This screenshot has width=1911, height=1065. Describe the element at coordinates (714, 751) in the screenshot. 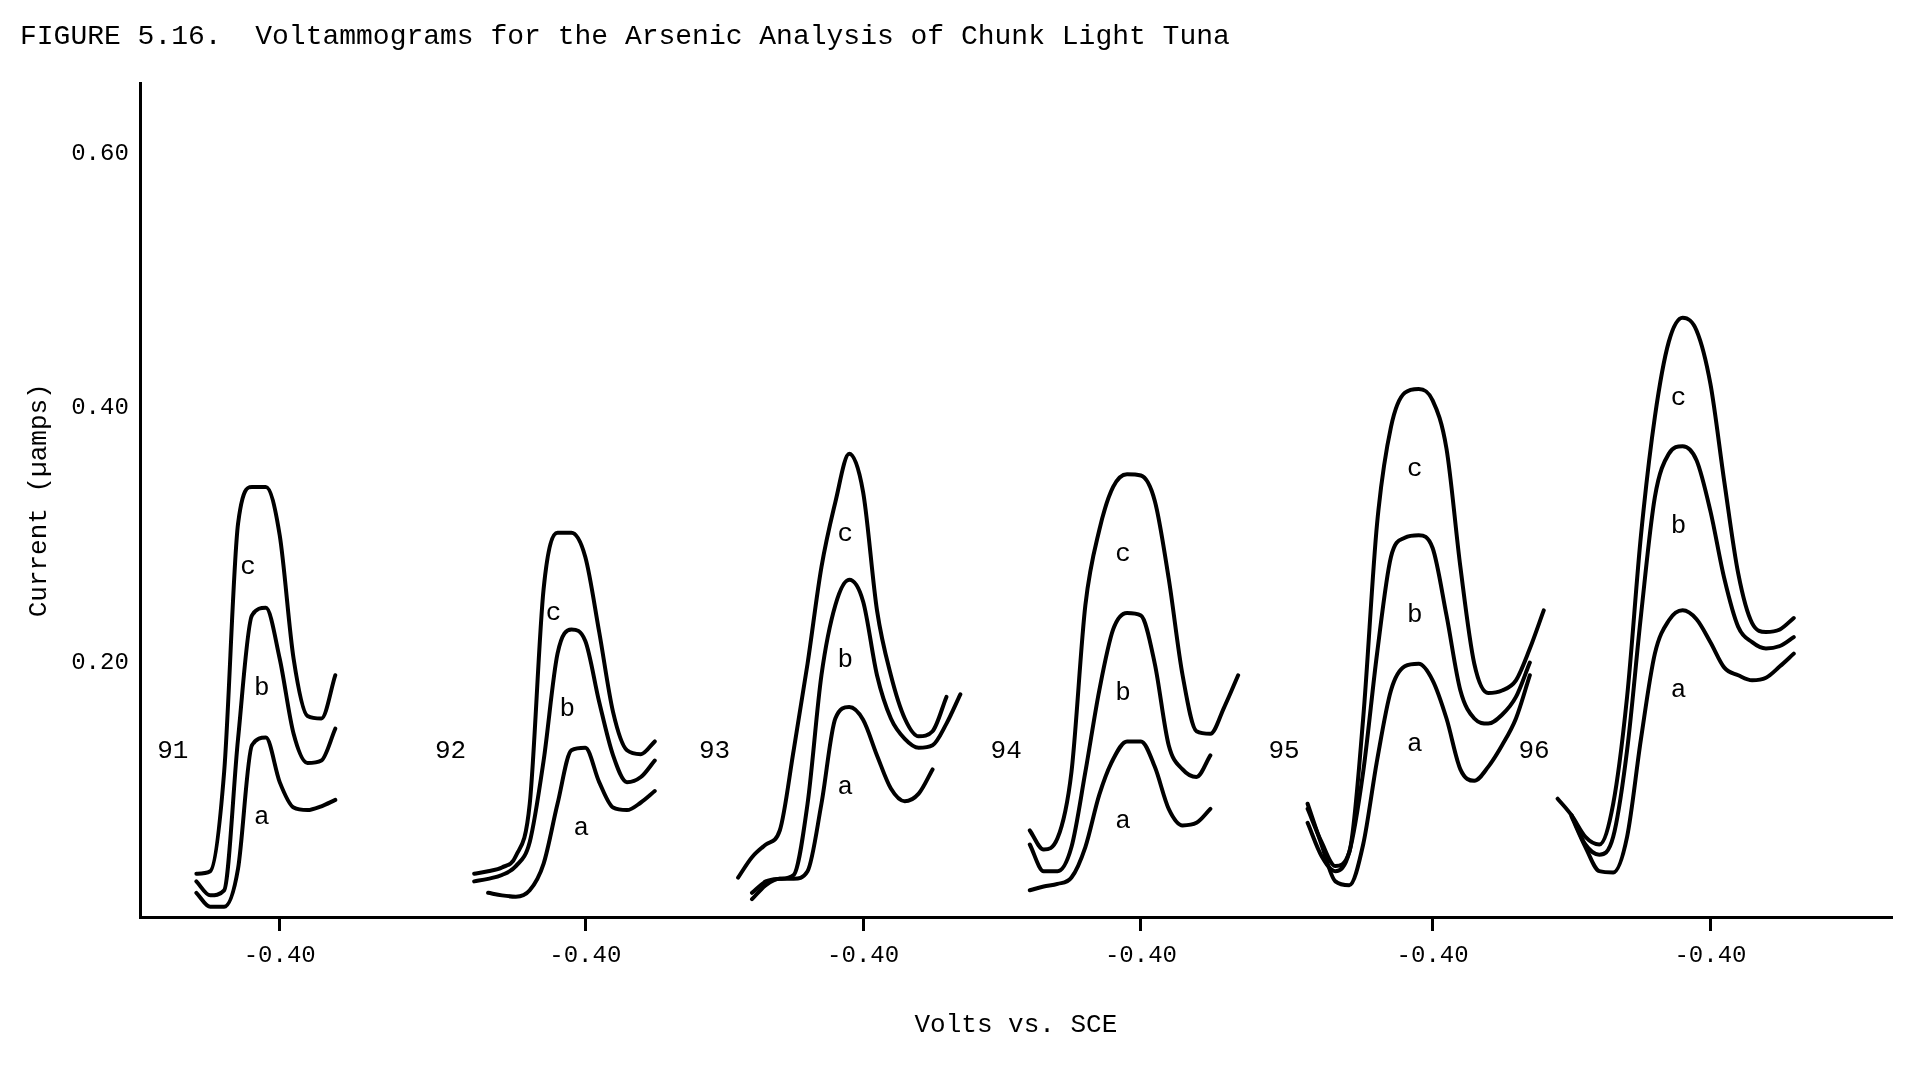

I see `annotation: 93` at that location.